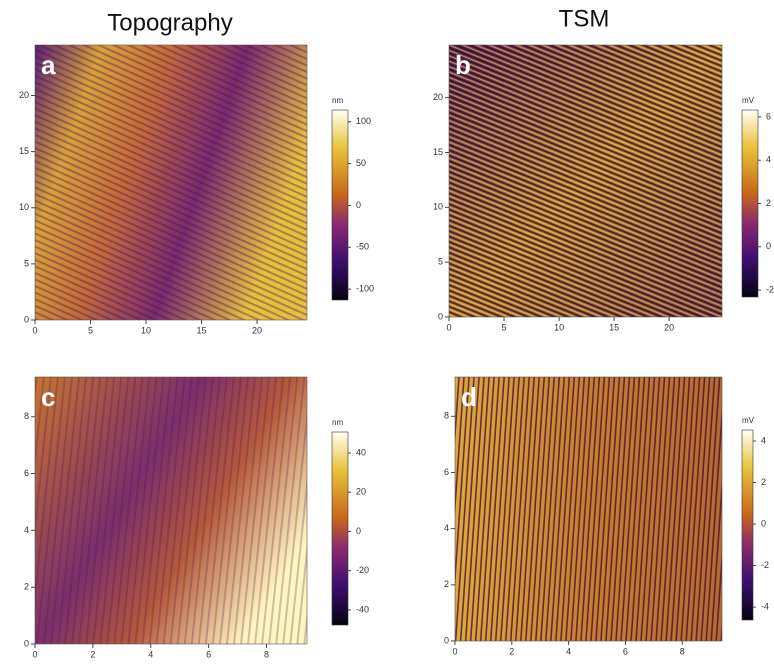 Image resolution: width=774 pixels, height=671 pixels. I want to click on panel-label: b, so click(463, 65).